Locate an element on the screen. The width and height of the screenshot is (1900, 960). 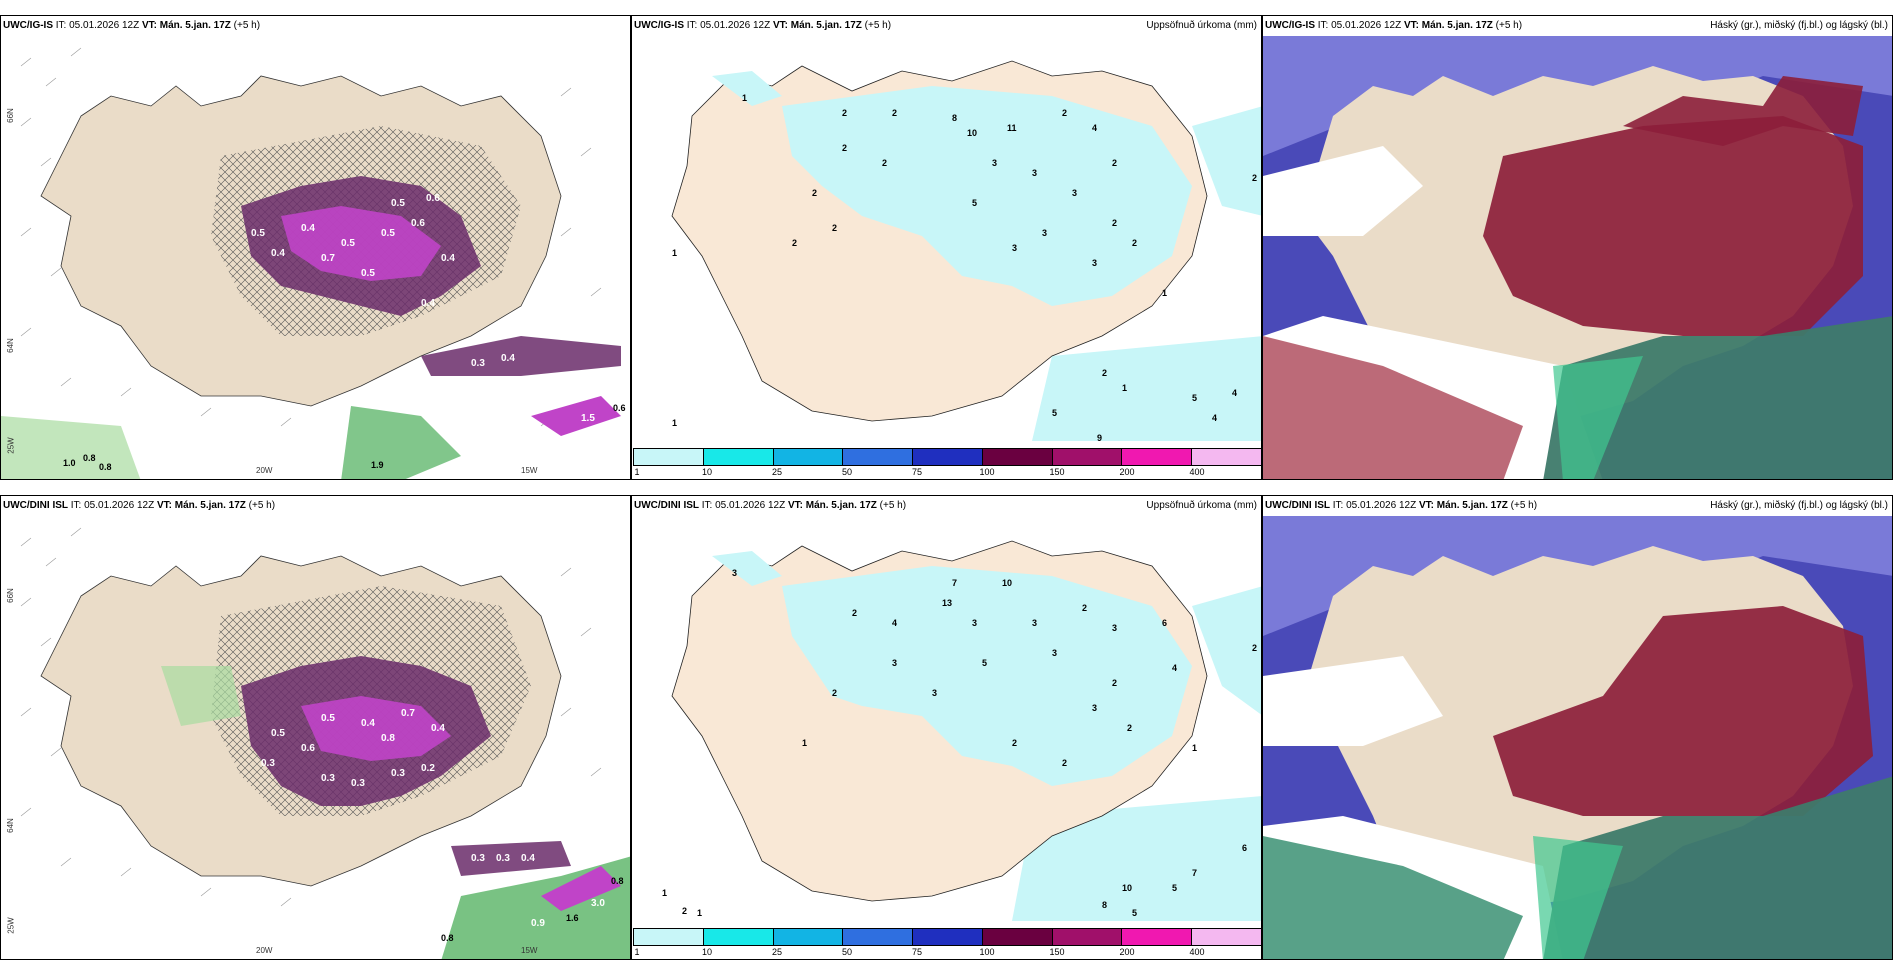
lon-label: 20W is located at coordinates (264, 470).